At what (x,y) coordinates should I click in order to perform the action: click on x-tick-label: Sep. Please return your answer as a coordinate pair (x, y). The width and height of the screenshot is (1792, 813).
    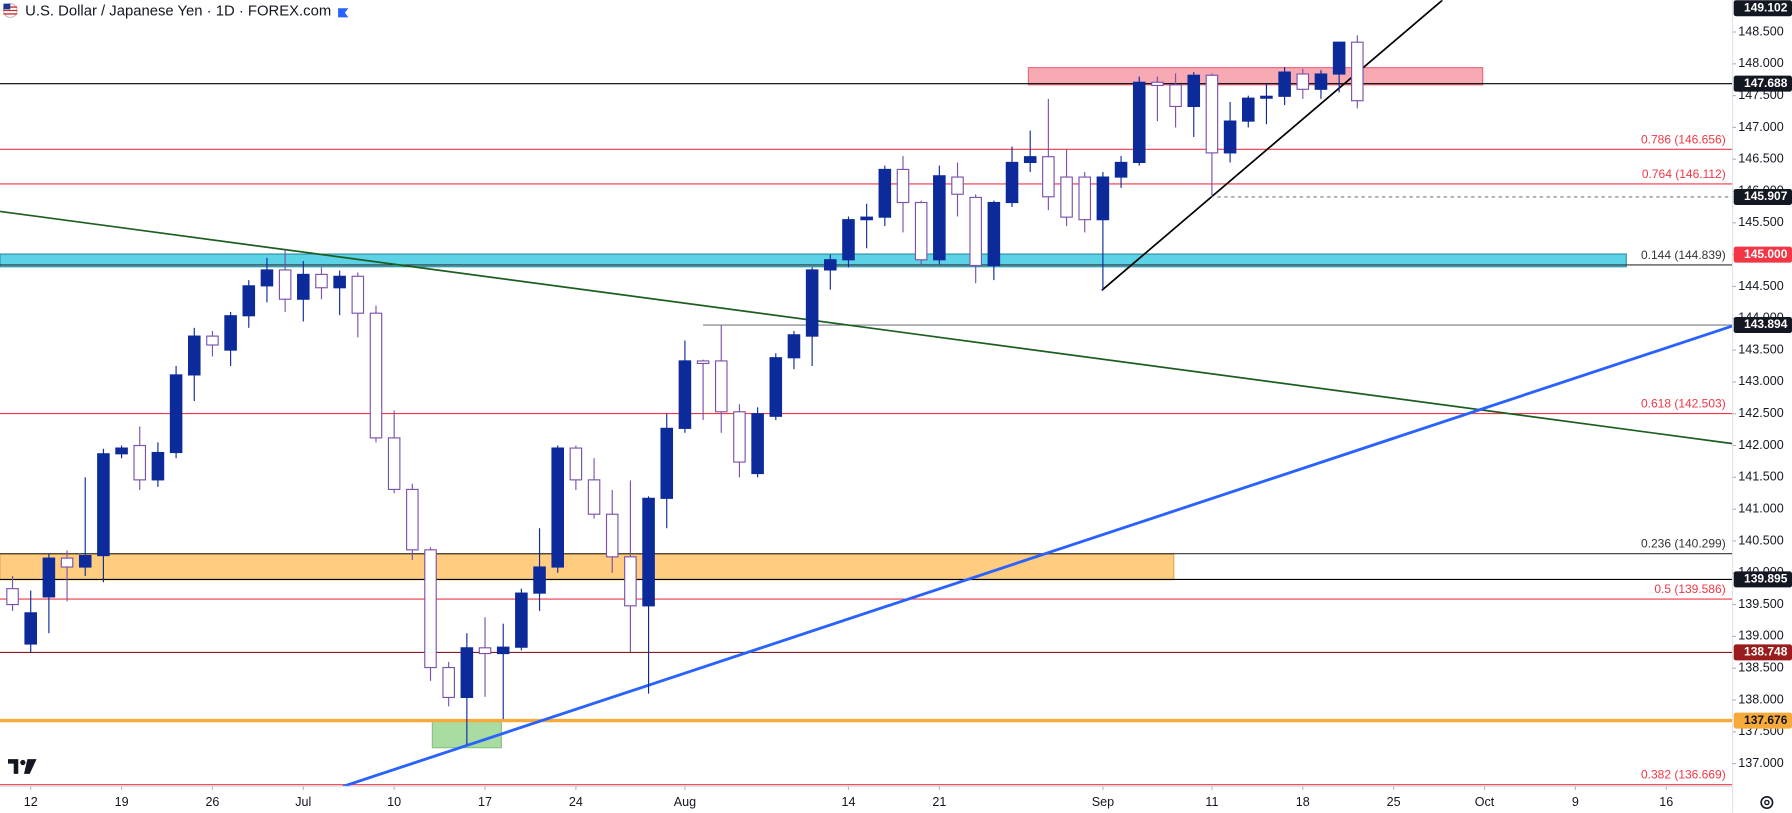
    Looking at the image, I should click on (1103, 802).